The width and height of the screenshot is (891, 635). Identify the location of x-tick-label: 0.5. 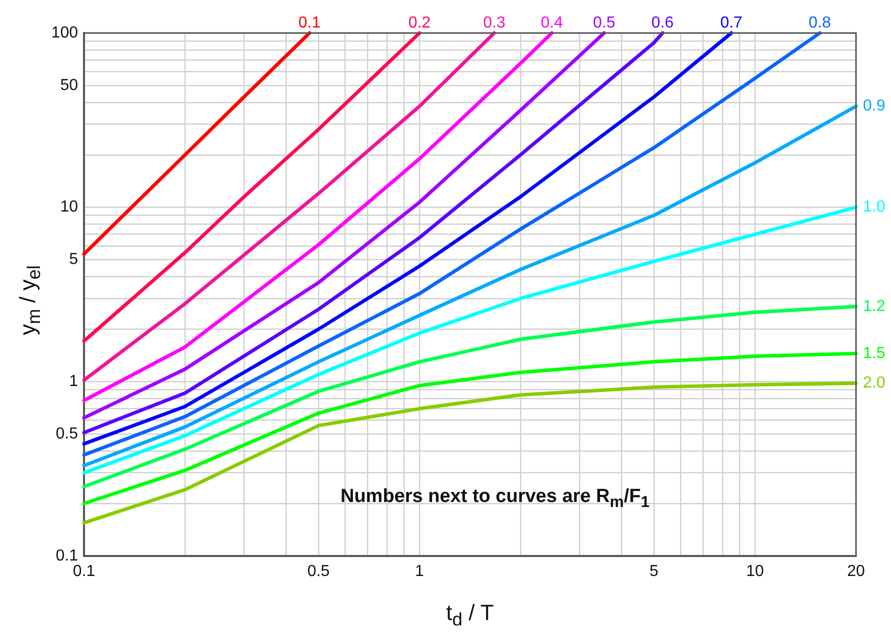
(318, 571).